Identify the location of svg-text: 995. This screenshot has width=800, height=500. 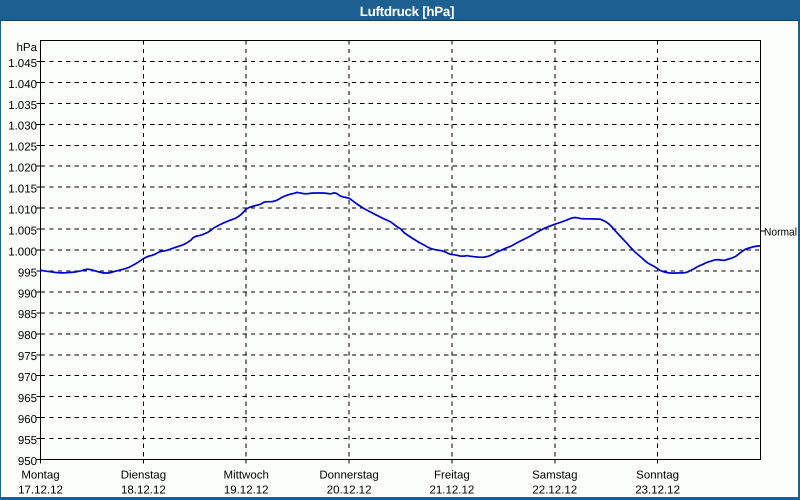
(27, 273).